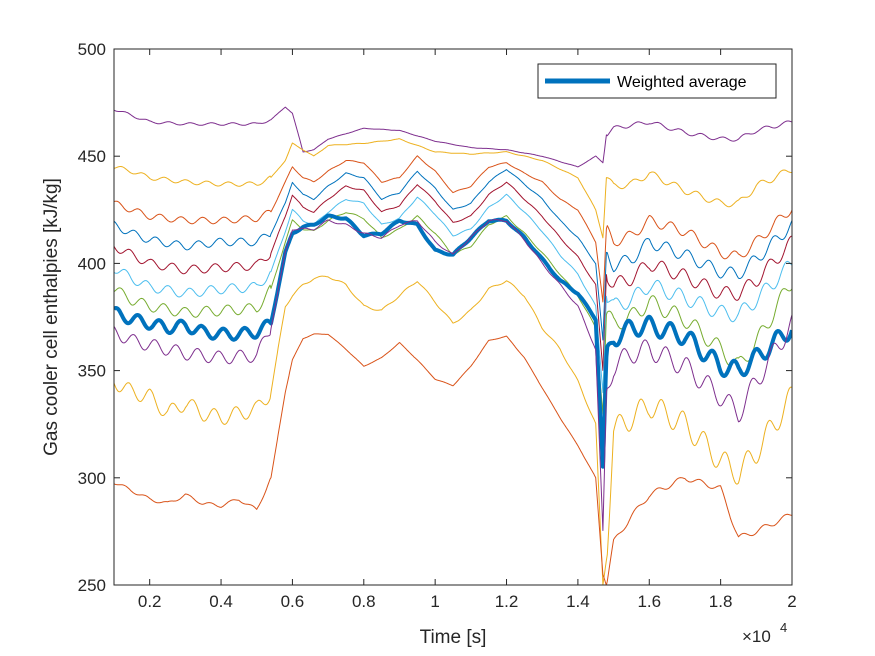 This screenshot has width=875, height=656. I want to click on y-tick-label: 250, so click(92, 585).